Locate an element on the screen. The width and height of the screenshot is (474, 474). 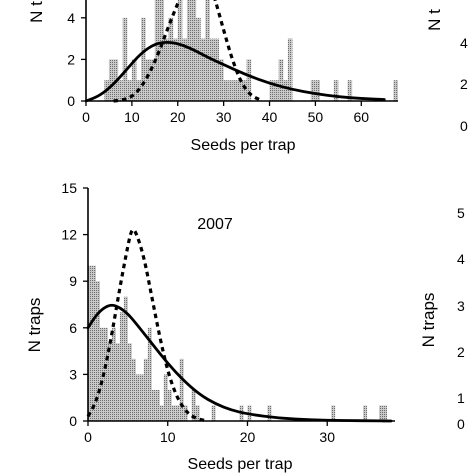
y-tick-label: 9 is located at coordinates (73, 281).